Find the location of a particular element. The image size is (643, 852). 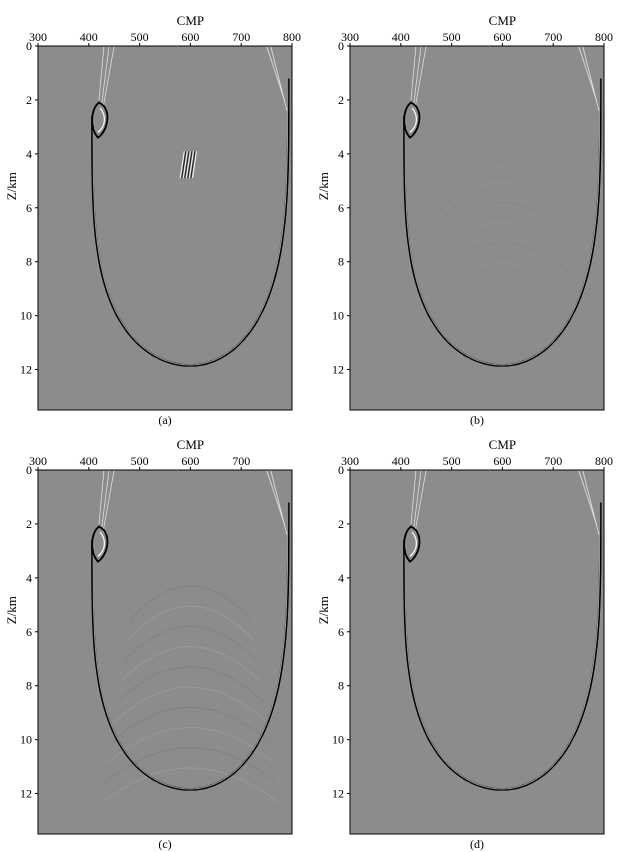

x-tick-label: 800 is located at coordinates (292, 37).